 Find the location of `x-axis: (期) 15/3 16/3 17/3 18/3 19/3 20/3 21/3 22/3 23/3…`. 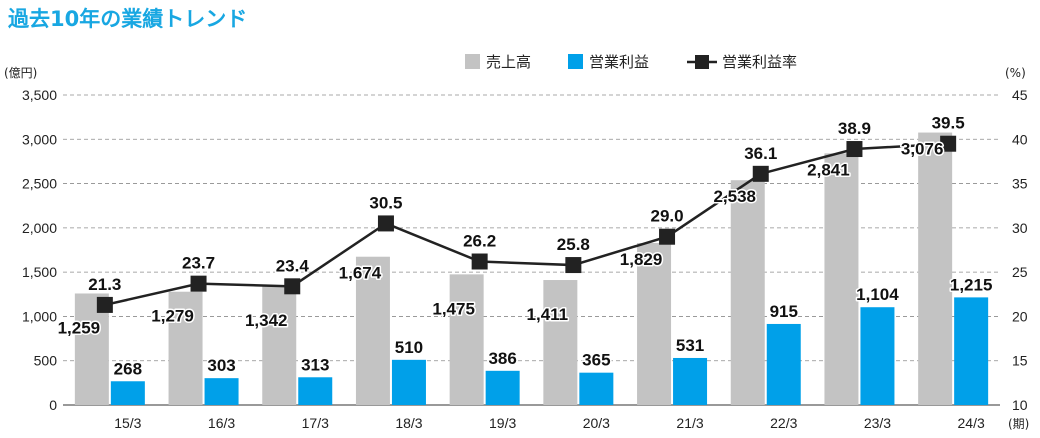

x-axis: (期) 15/3 16/3 17/3 18/3 19/3 20/3 21/3 22/3 23/3… is located at coordinates (571, 423).